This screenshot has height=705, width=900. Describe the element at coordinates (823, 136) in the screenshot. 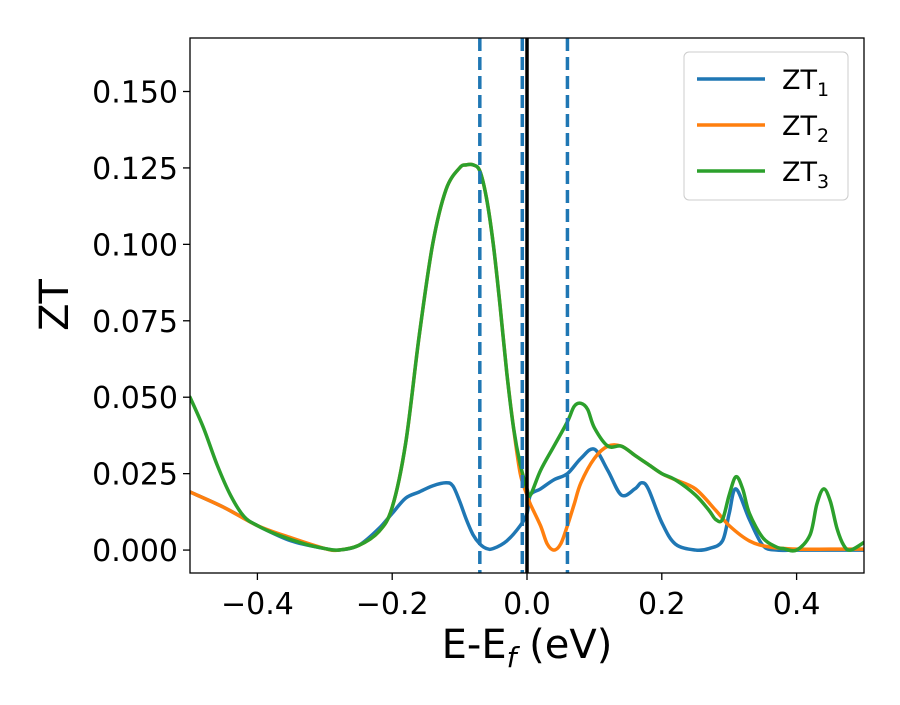

I see `legend-label-subscript: 2` at that location.